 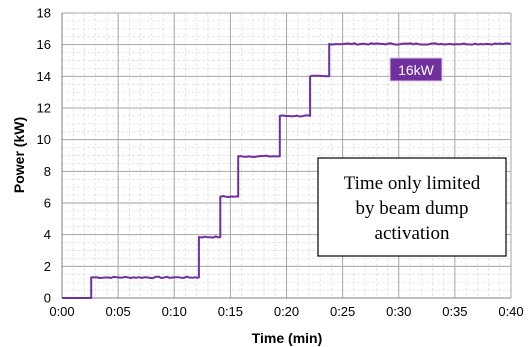 I want to click on x-tick-label: 0:35, so click(x=454, y=311).